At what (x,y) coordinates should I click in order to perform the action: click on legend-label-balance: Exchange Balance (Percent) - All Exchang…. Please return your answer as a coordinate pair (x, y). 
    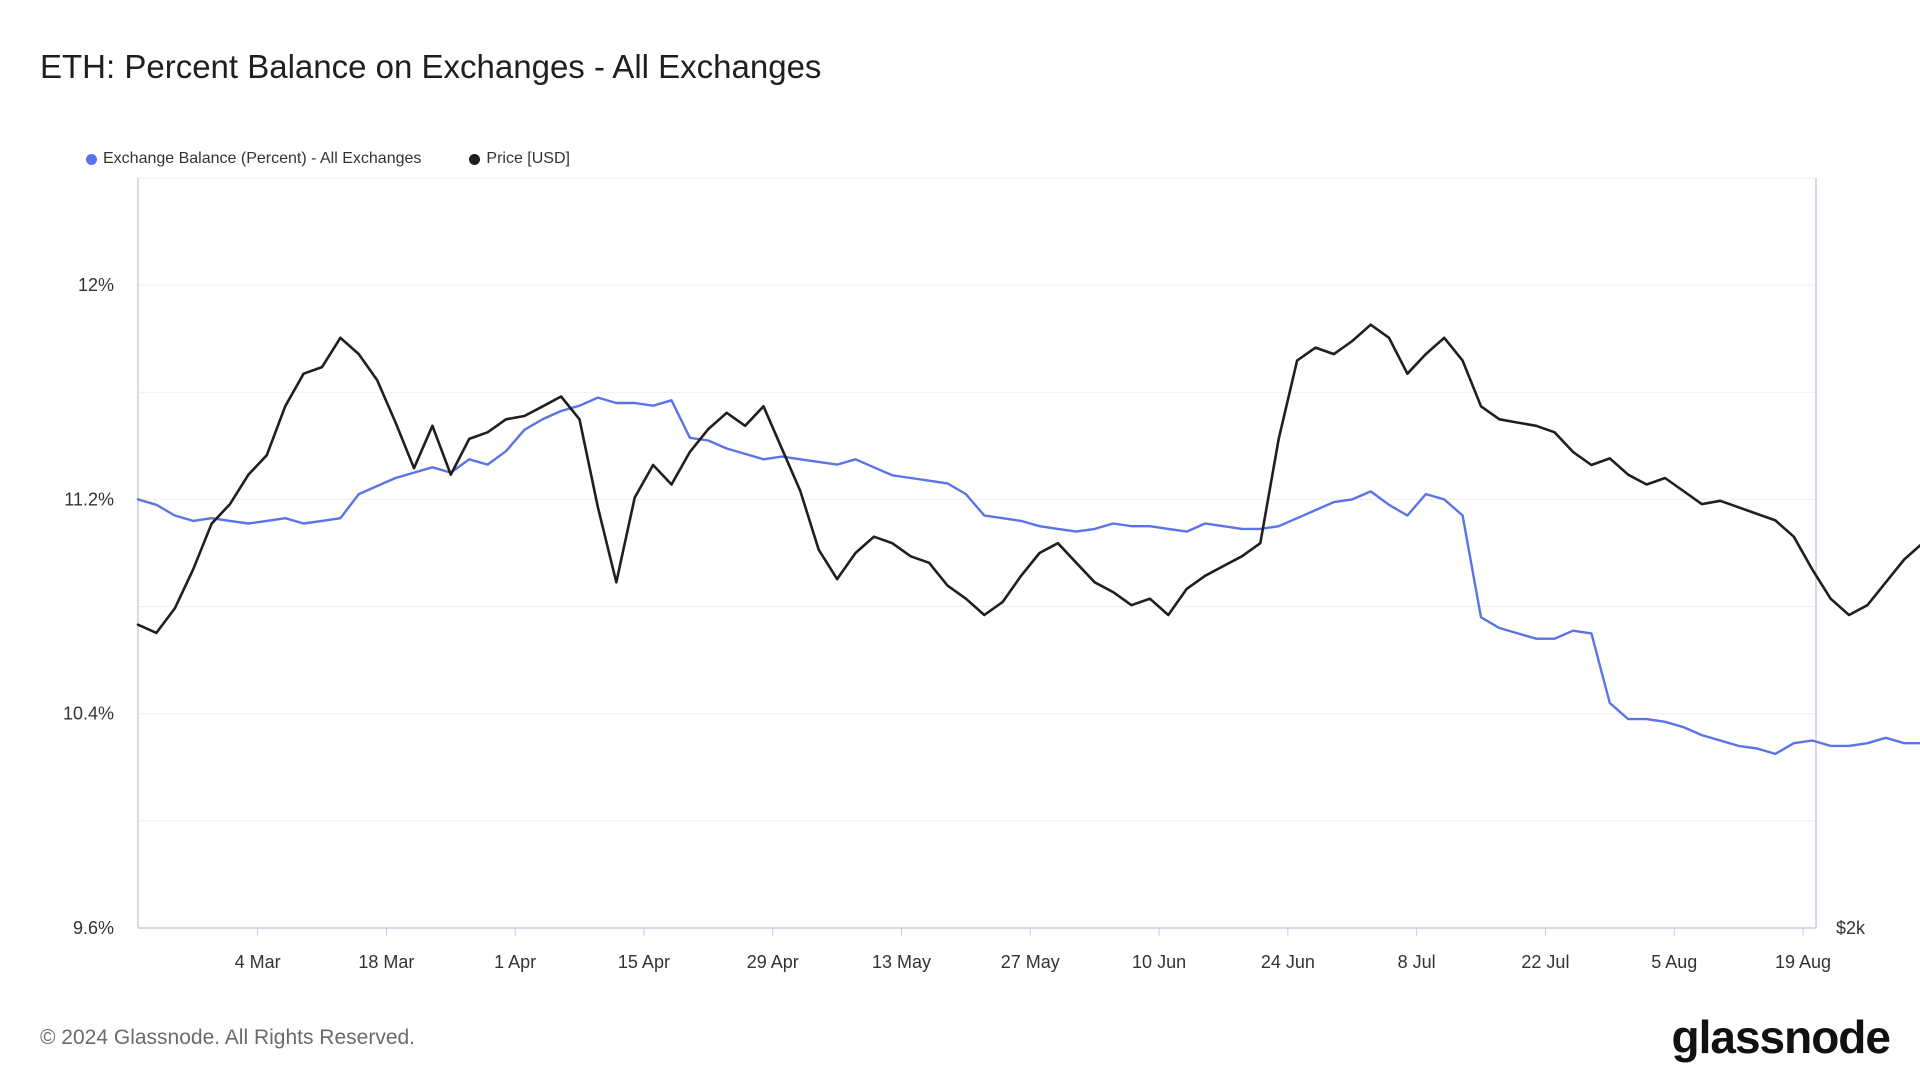
    Looking at the image, I should click on (262, 158).